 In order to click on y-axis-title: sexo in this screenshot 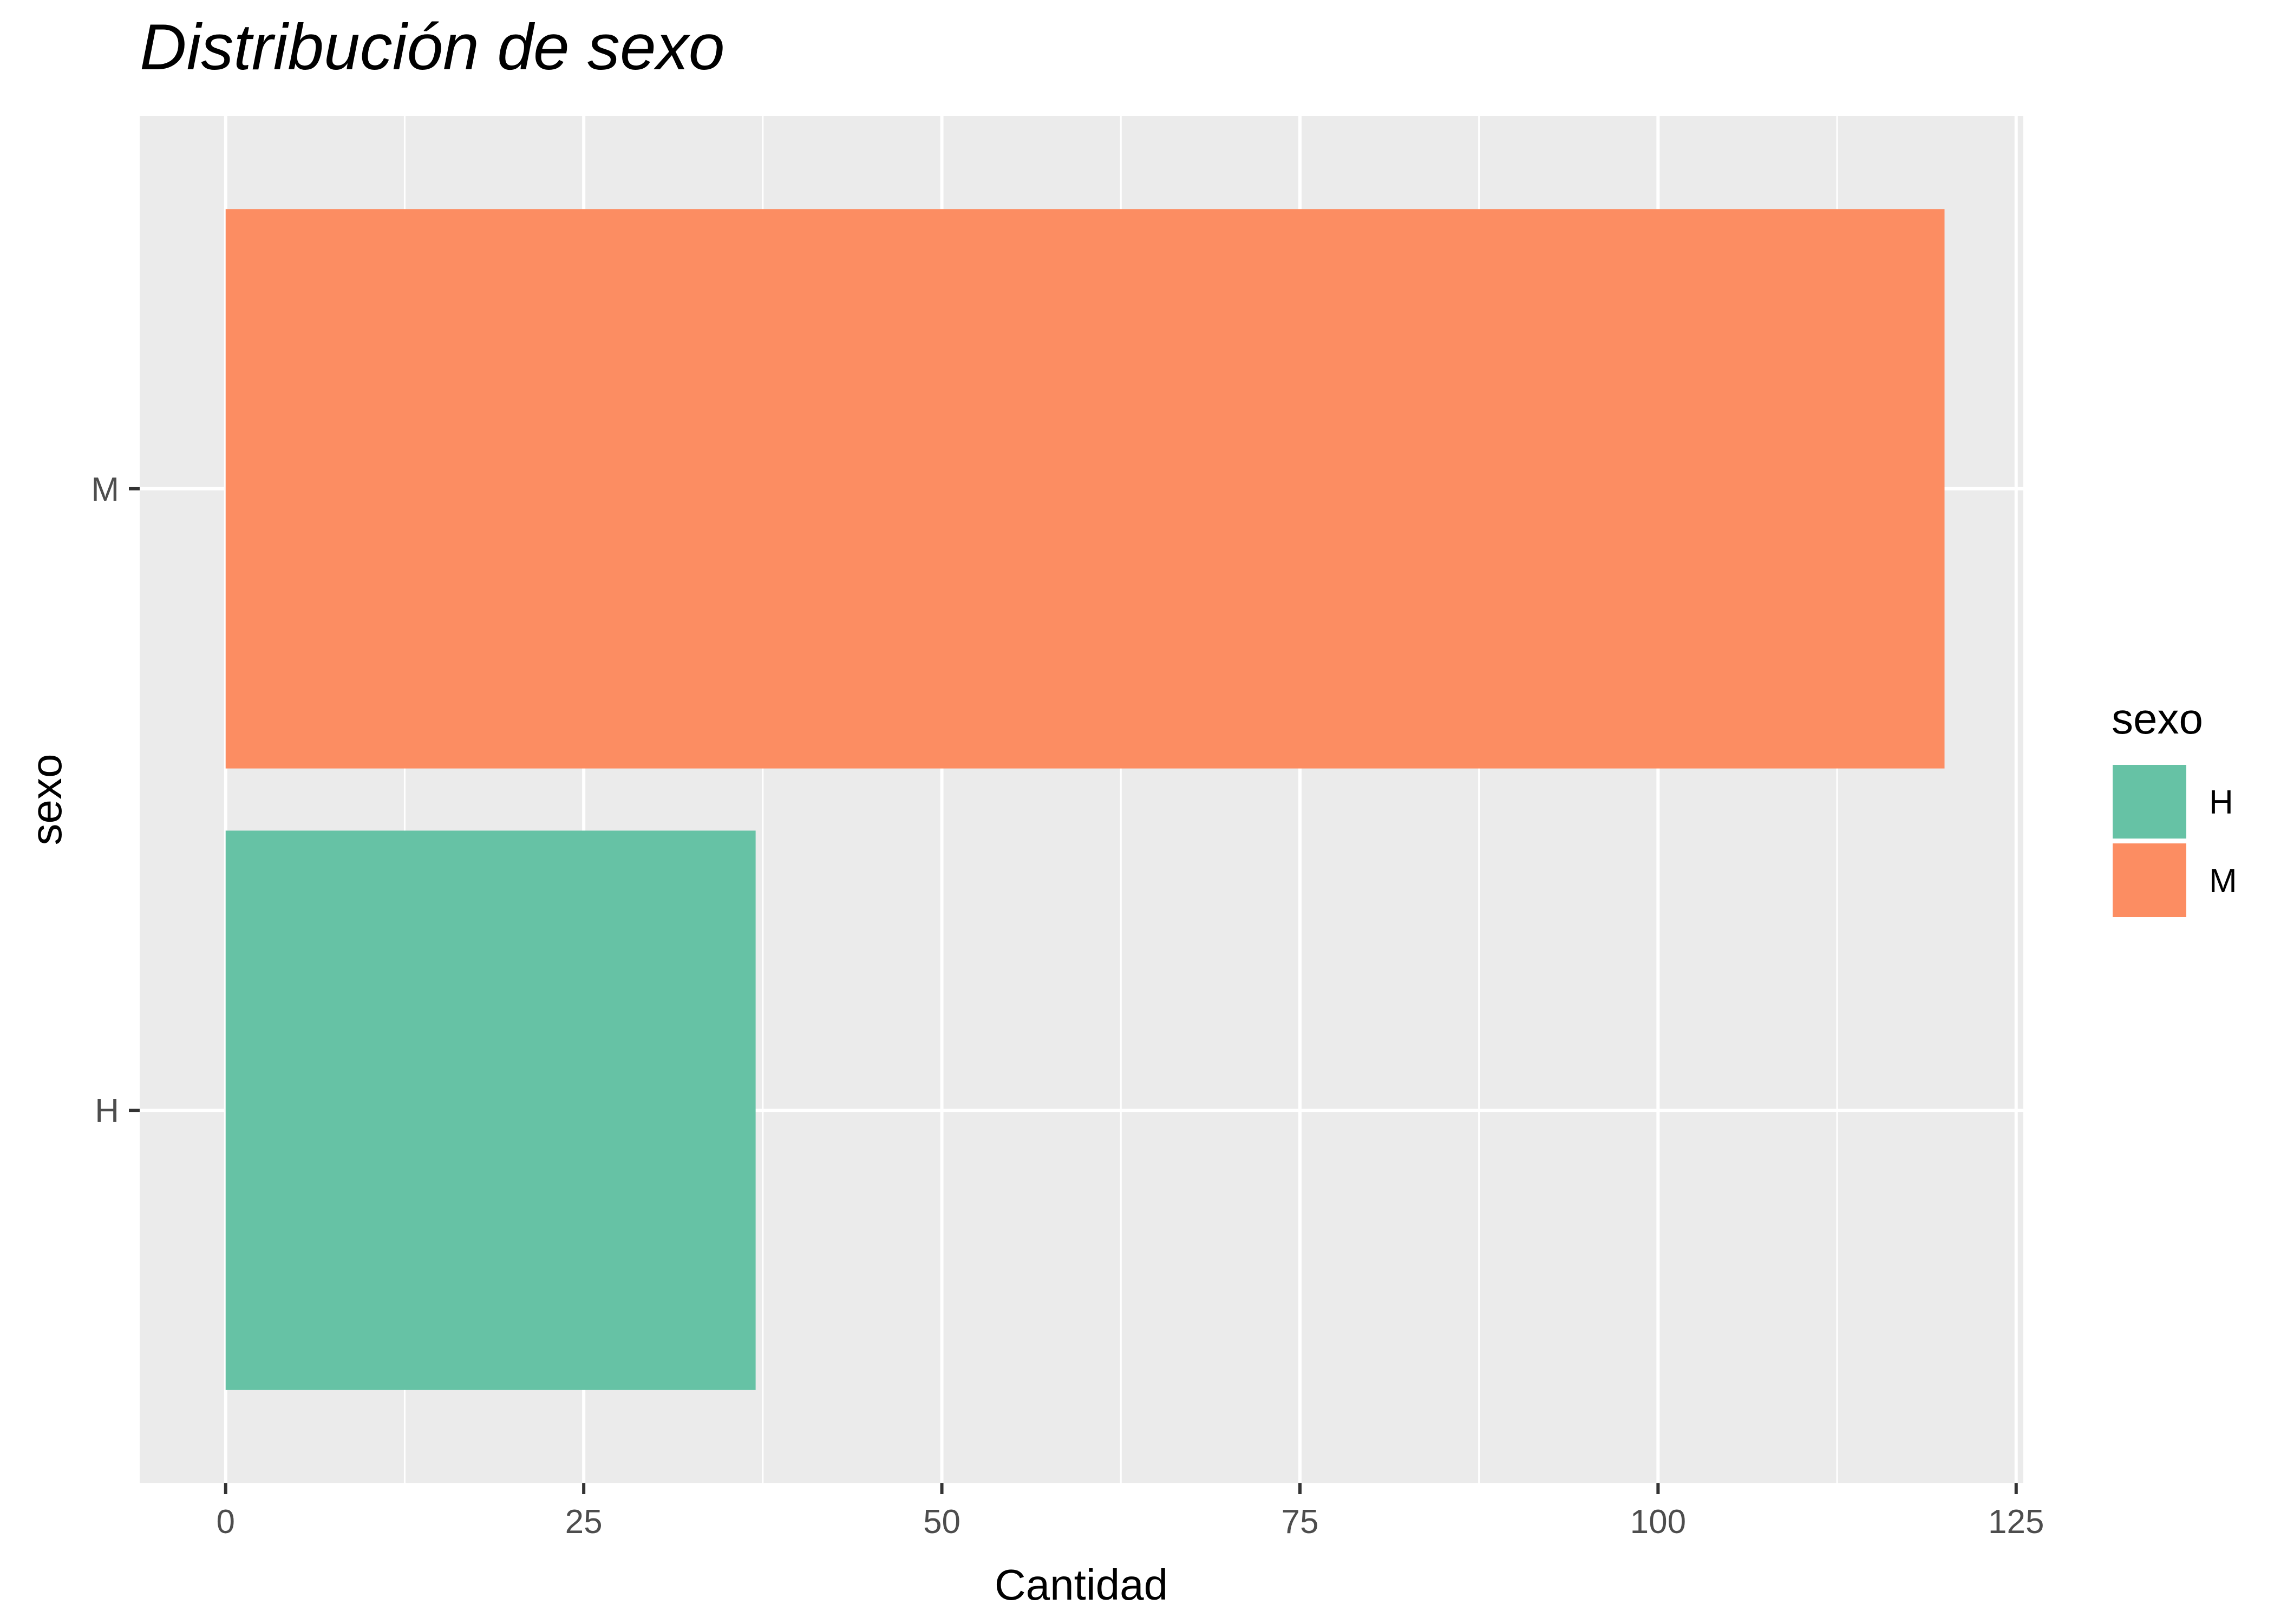, I will do `click(46, 800)`.